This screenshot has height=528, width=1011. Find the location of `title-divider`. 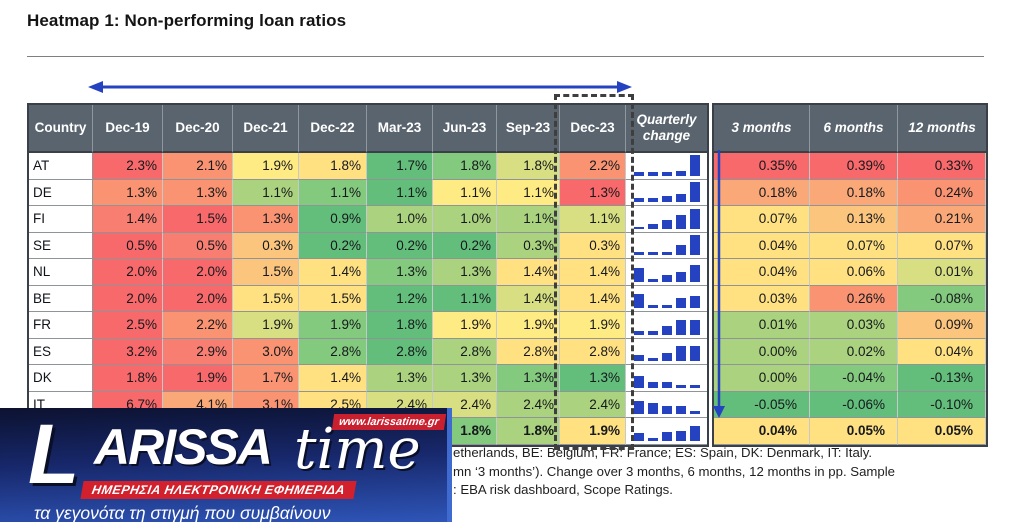

title-divider is located at coordinates (505, 56).